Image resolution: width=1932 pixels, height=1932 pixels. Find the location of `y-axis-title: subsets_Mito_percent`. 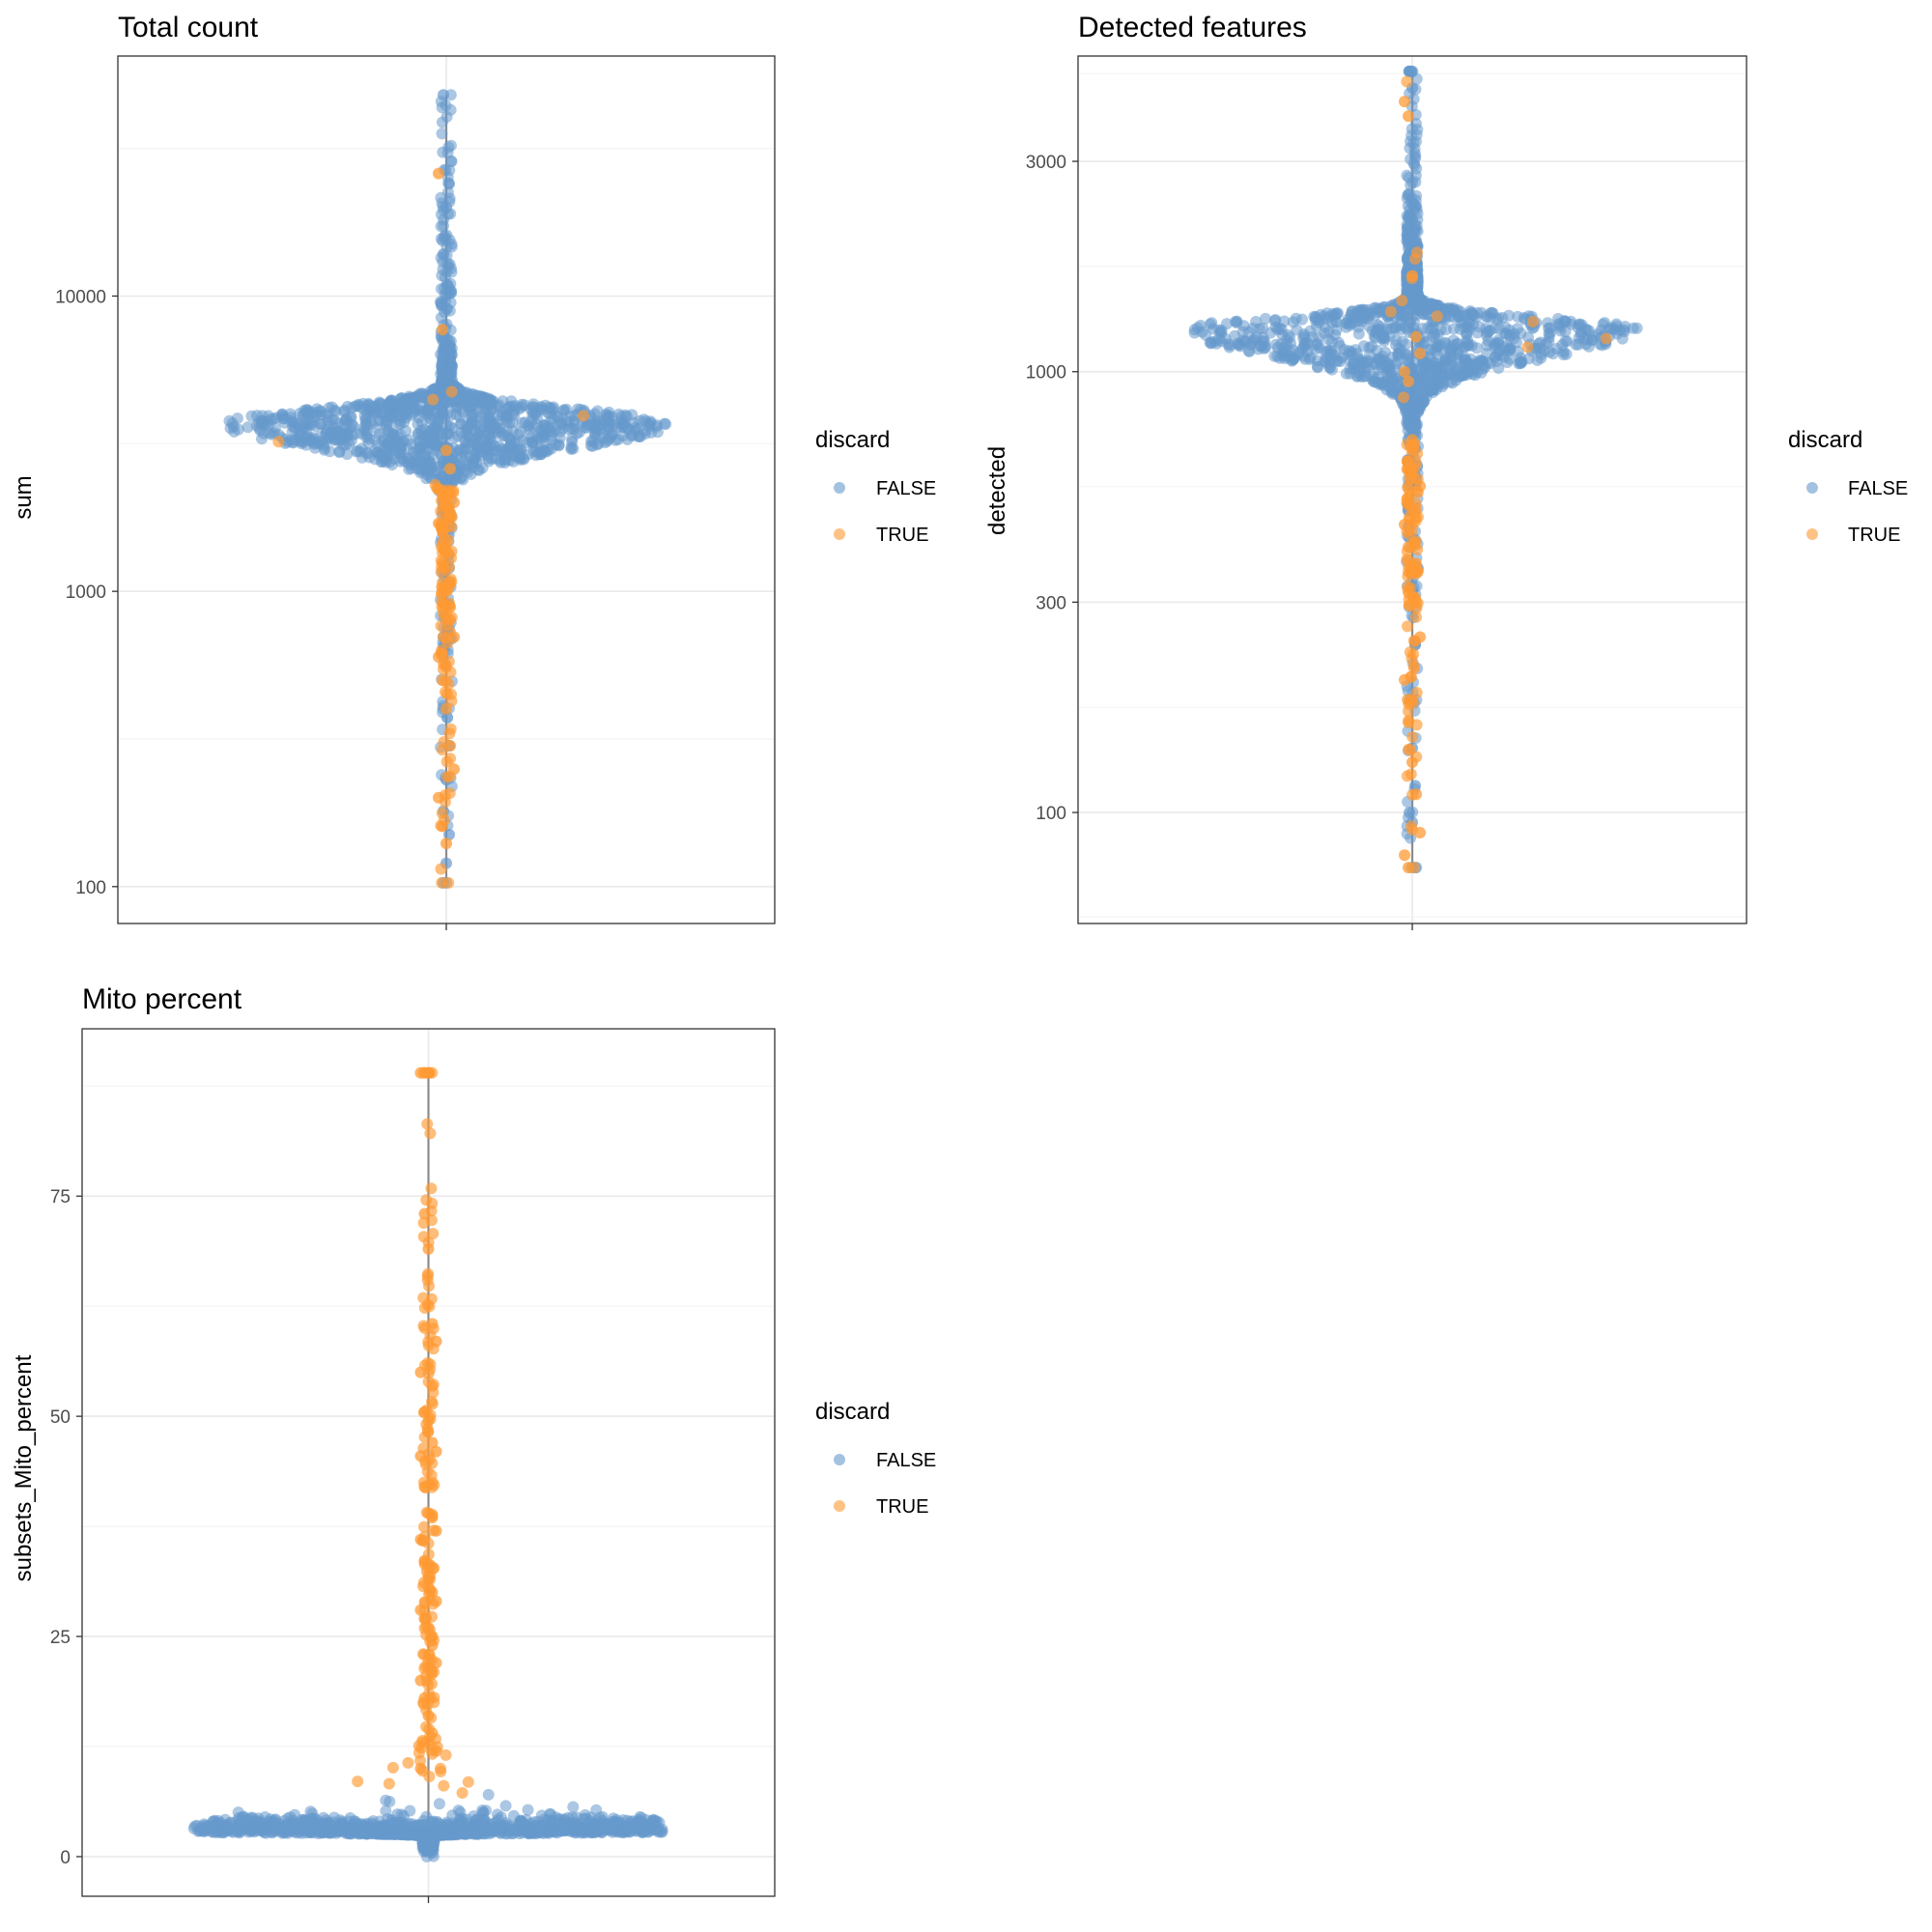

y-axis-title: subsets_Mito_percent is located at coordinates (24, 1467).